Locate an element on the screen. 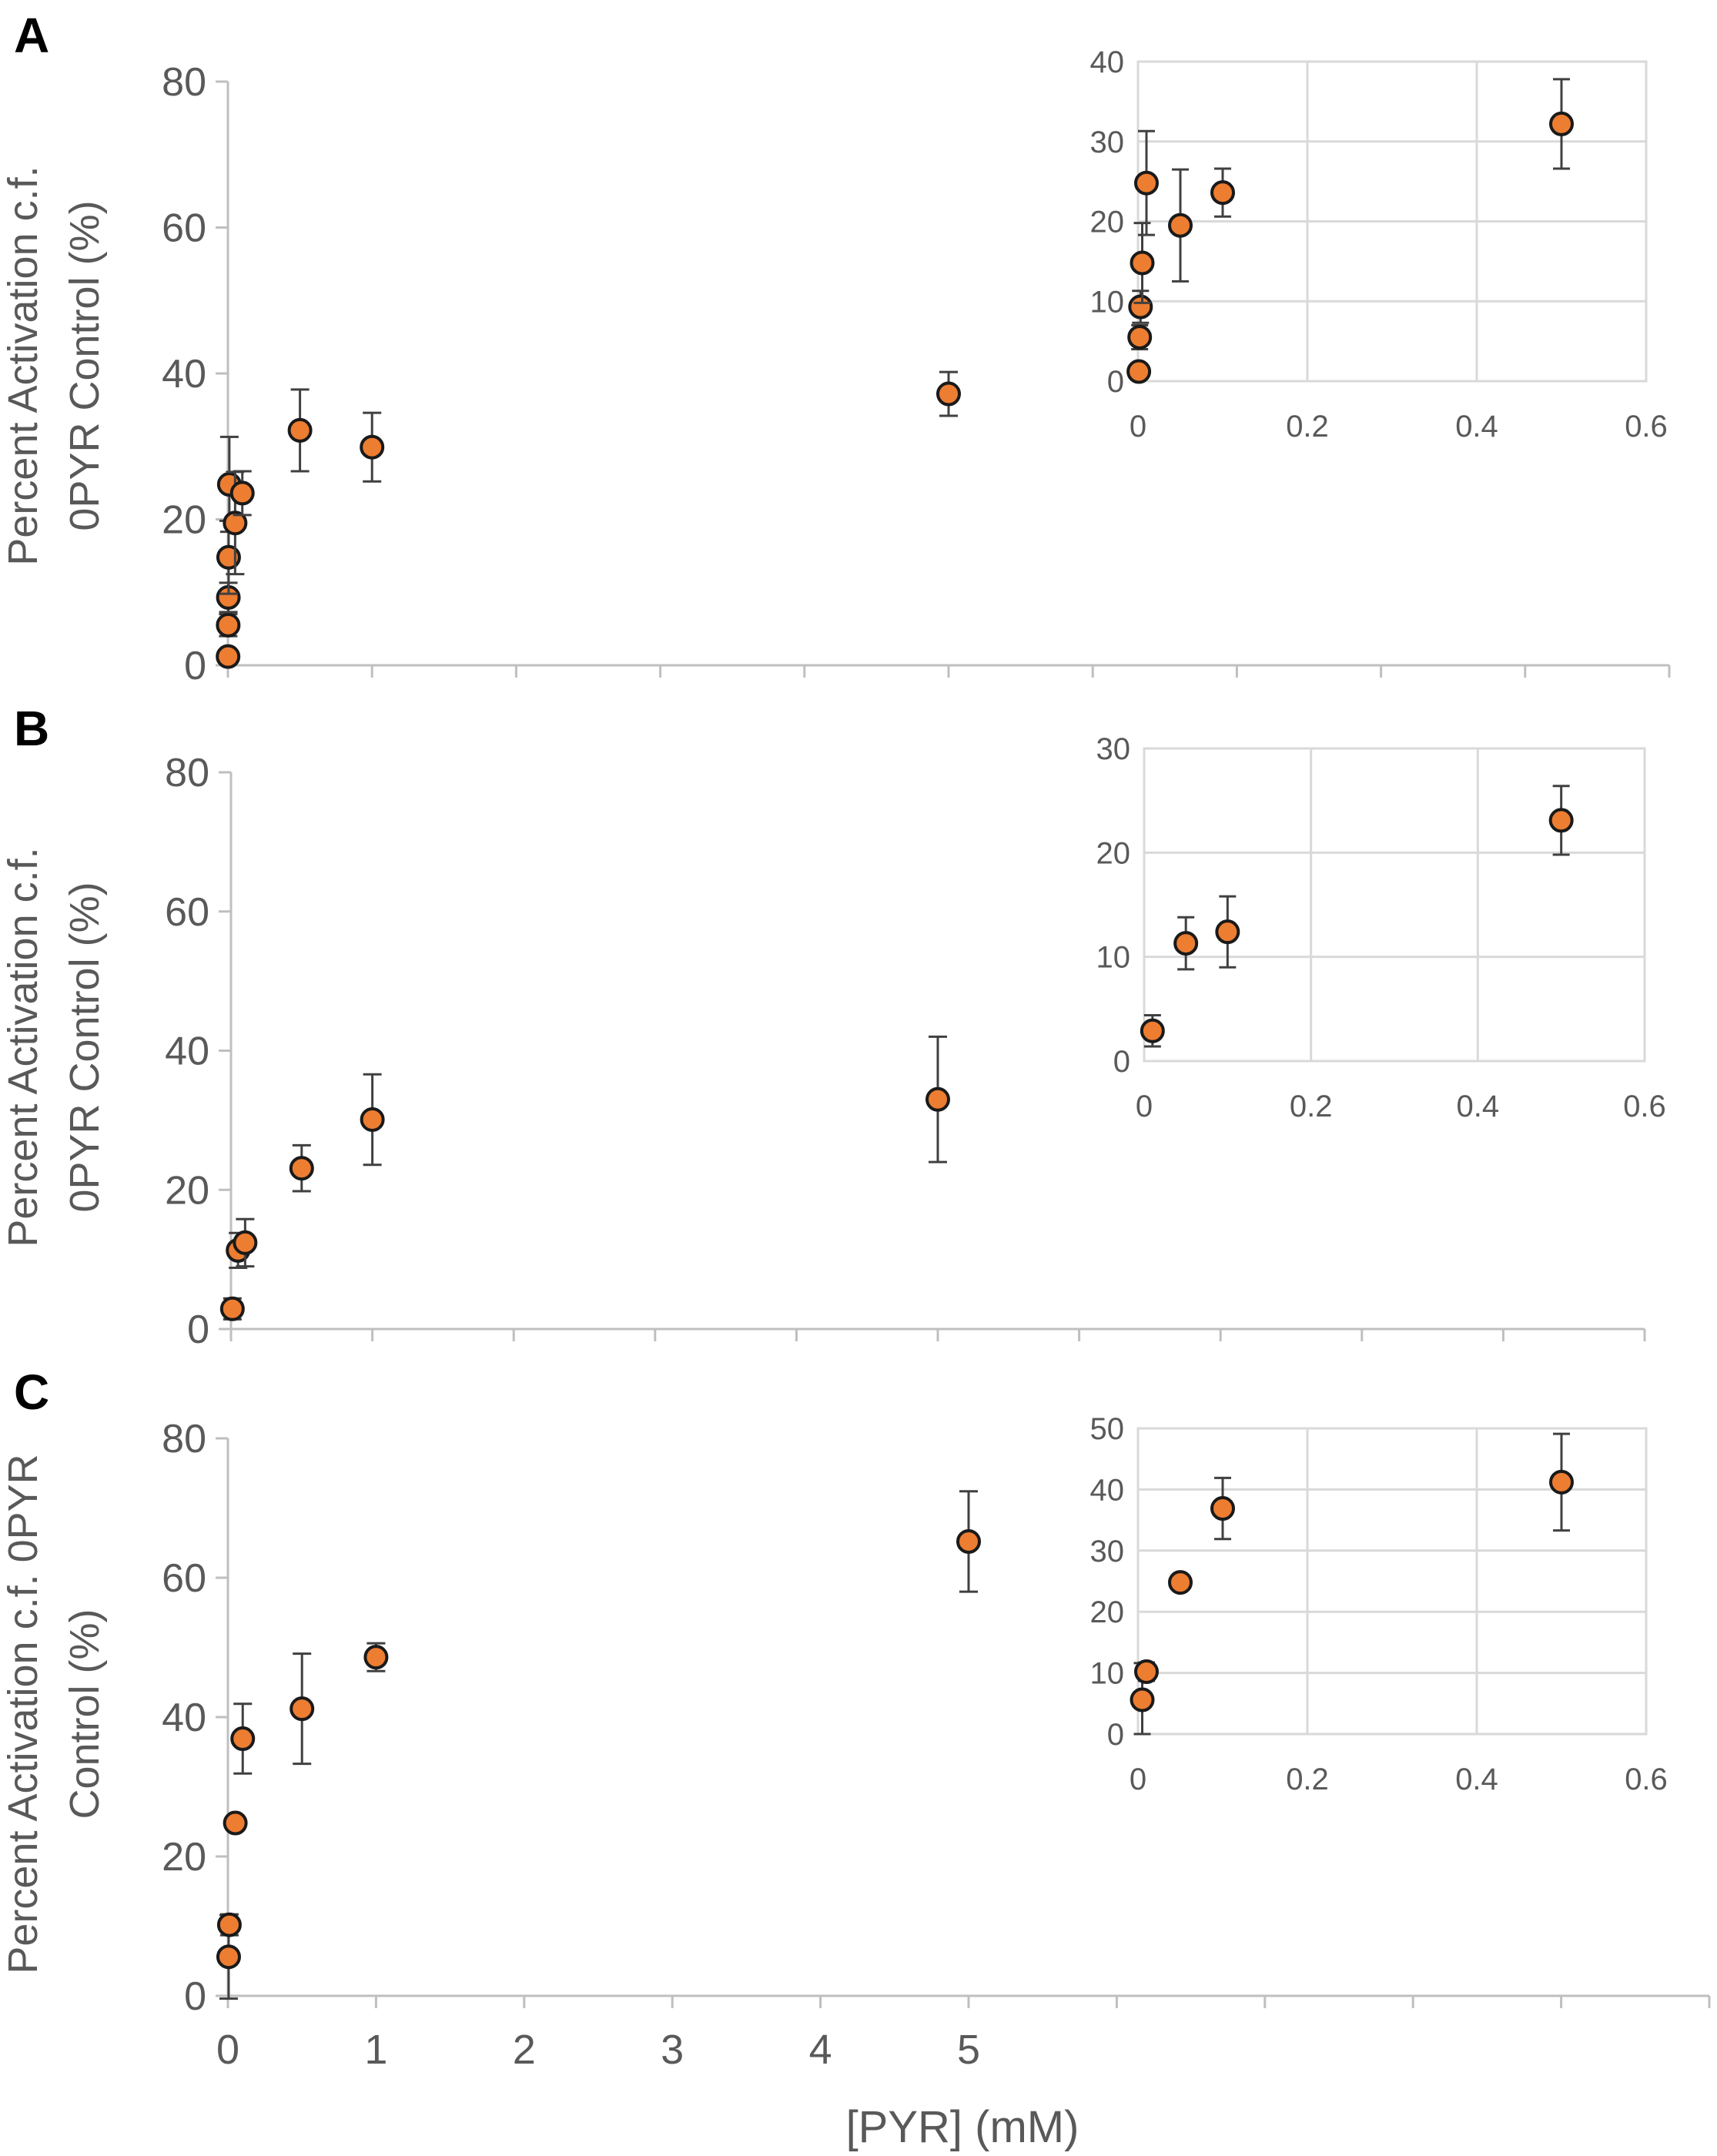  panel-b-inset-frame is located at coordinates (1394, 905).